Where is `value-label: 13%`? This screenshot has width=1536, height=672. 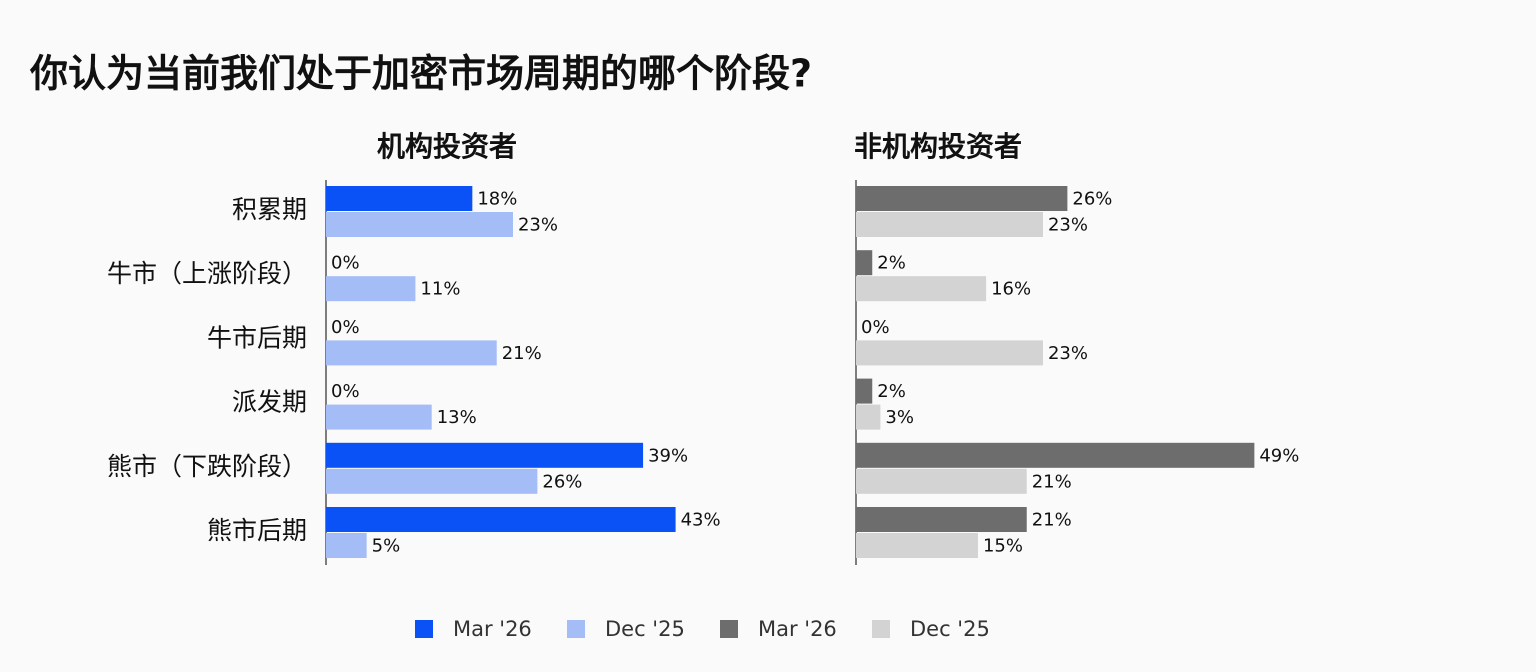 value-label: 13% is located at coordinates (457, 417).